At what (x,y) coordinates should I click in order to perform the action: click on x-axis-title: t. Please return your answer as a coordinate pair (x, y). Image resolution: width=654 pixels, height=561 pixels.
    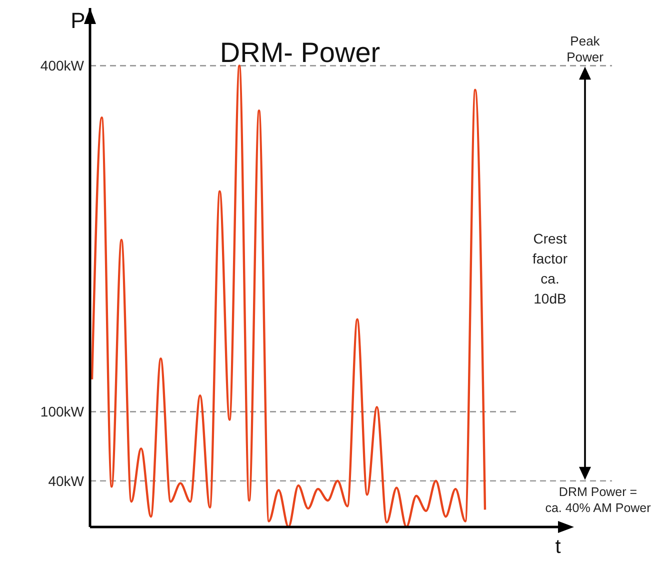
    Looking at the image, I should click on (558, 547).